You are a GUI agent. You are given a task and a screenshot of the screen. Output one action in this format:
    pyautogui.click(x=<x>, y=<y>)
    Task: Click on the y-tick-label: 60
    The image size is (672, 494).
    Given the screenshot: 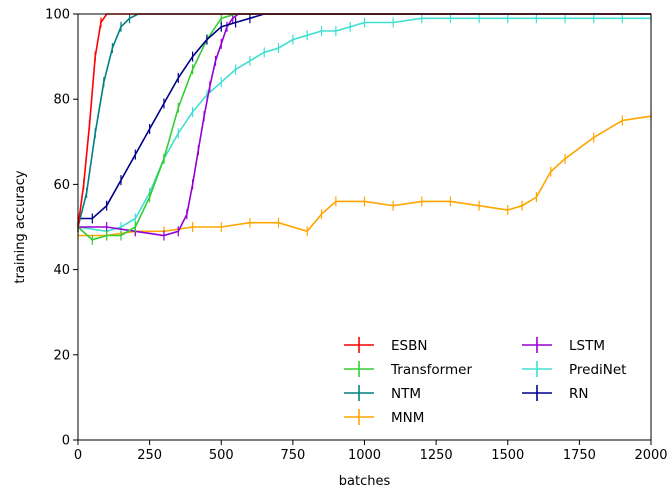 What is the action you would take?
    pyautogui.click(x=61, y=185)
    